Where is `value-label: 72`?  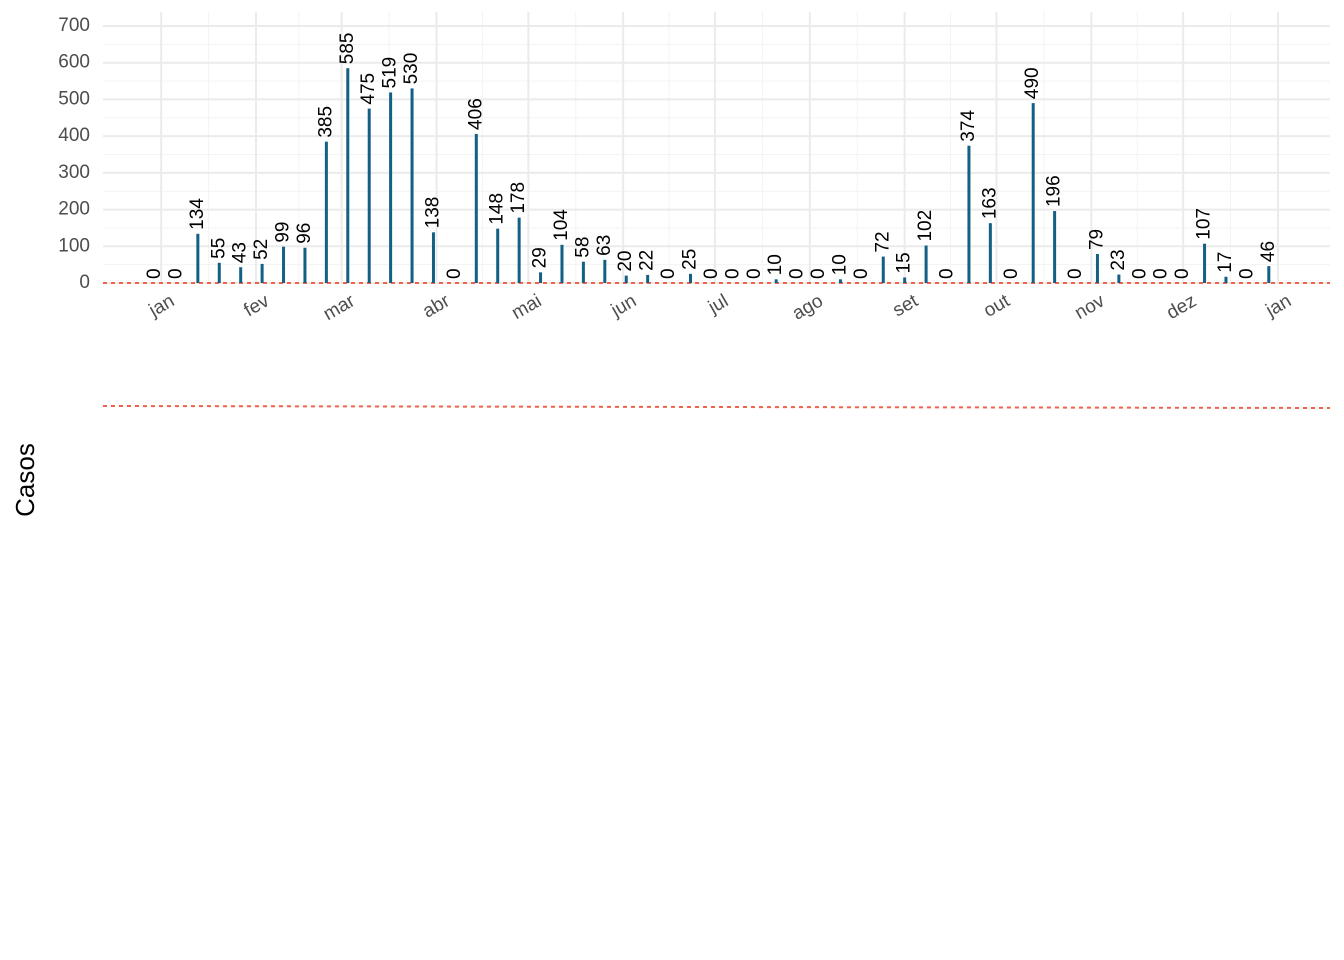
value-label: 72 is located at coordinates (882, 241).